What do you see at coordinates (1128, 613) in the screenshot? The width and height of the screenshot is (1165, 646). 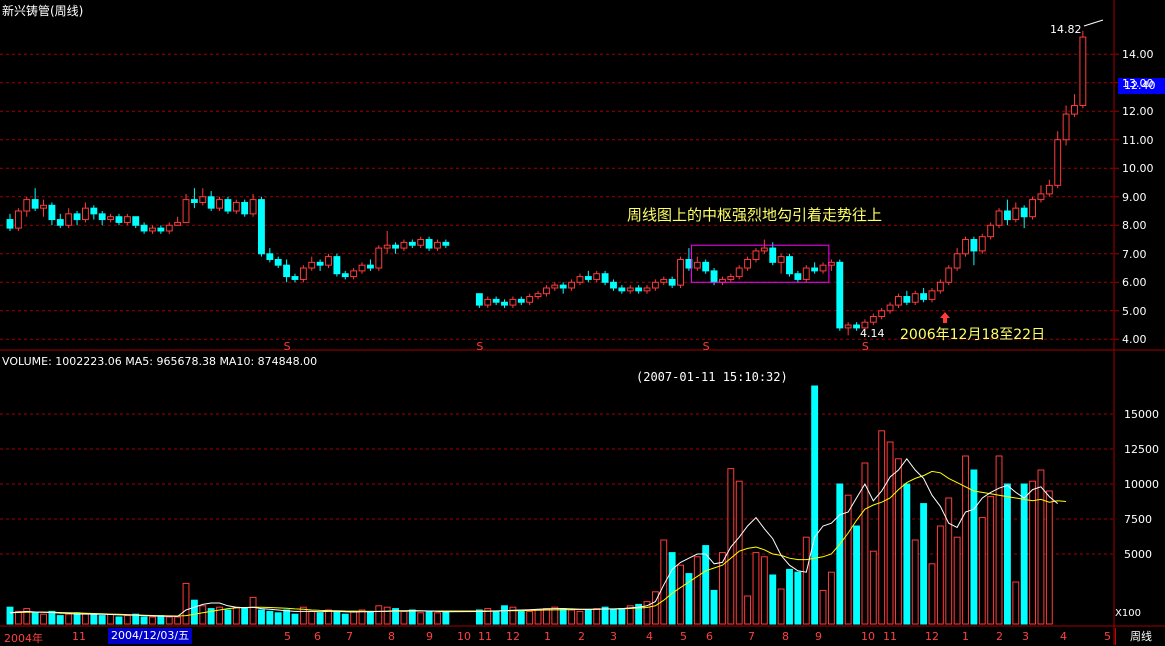 I see `volume-scale-badge: X100` at bounding box center [1128, 613].